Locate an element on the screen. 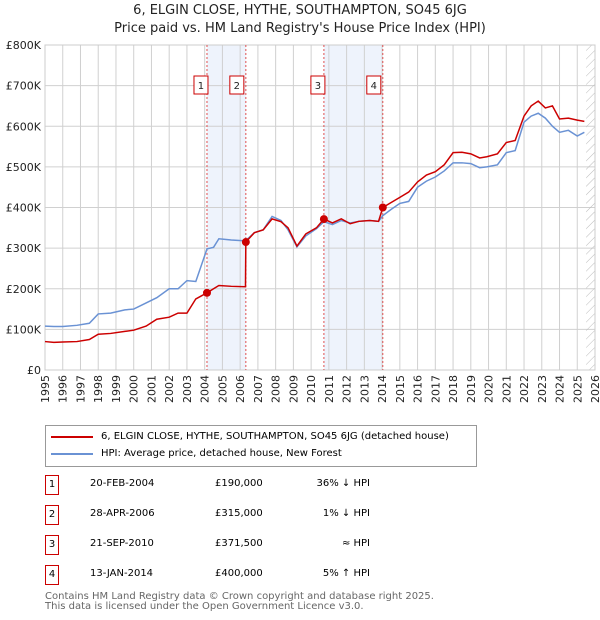 This screenshot has height=620, width=600. x-tick-label: 2008 is located at coordinates (276, 389).